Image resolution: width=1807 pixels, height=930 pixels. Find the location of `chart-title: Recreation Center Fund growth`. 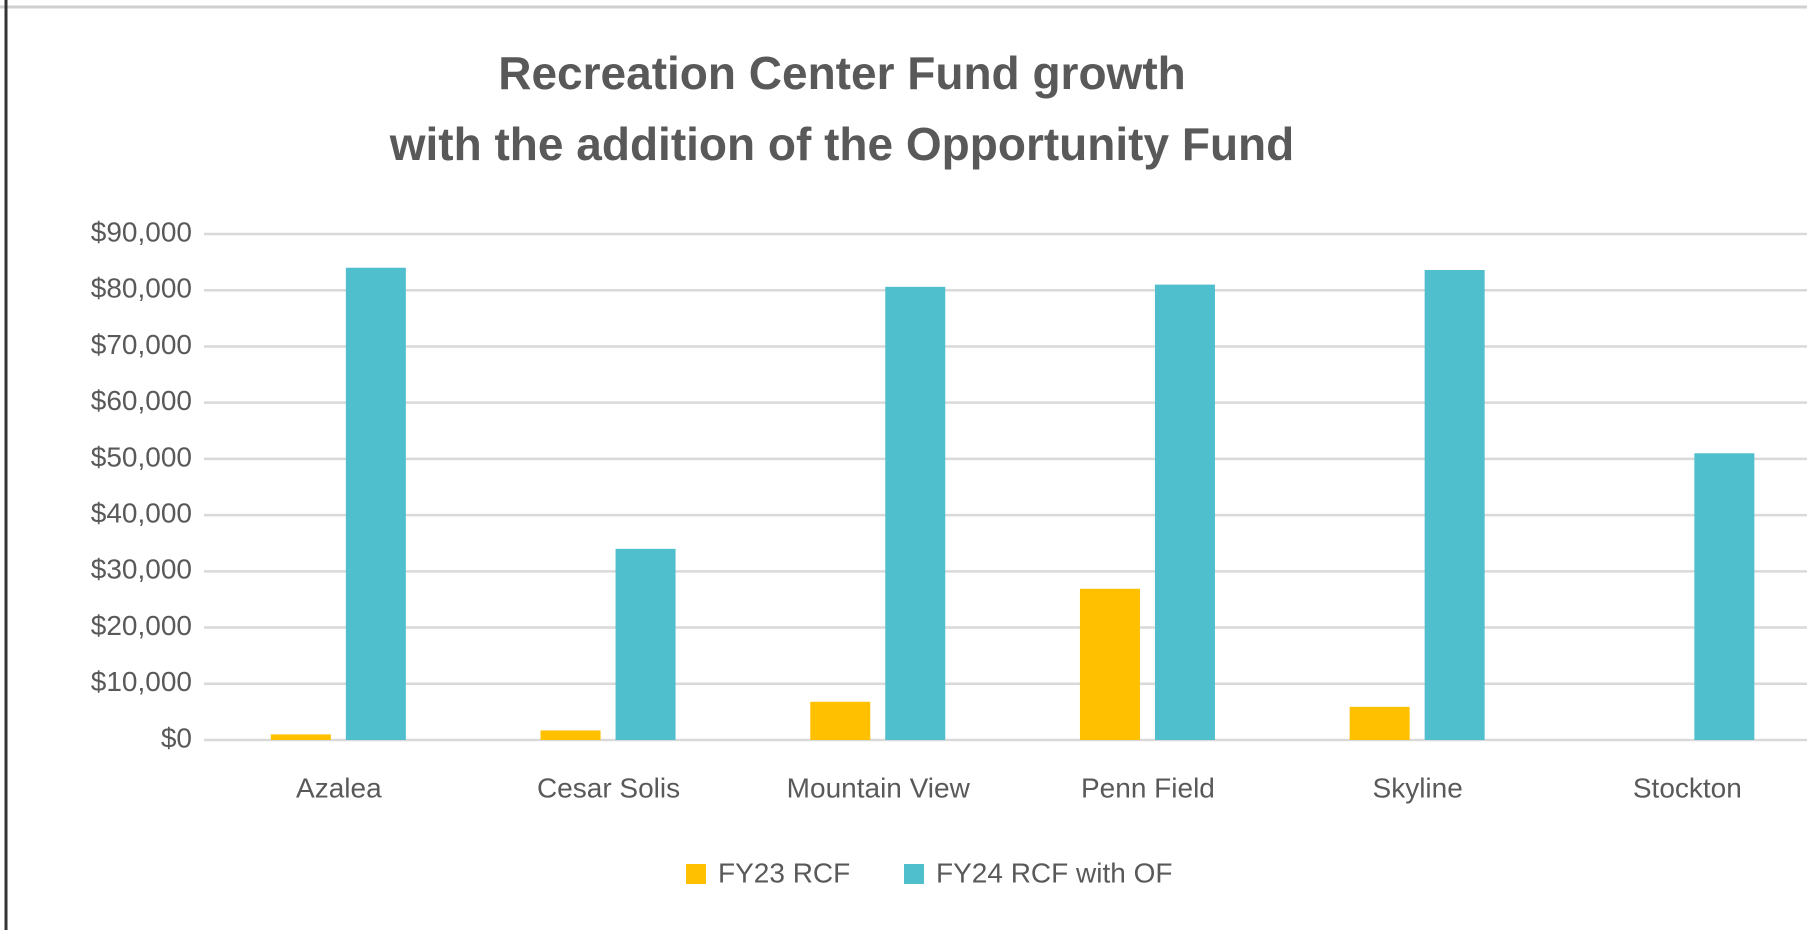

chart-title: Recreation Center Fund growth is located at coordinates (841, 73).